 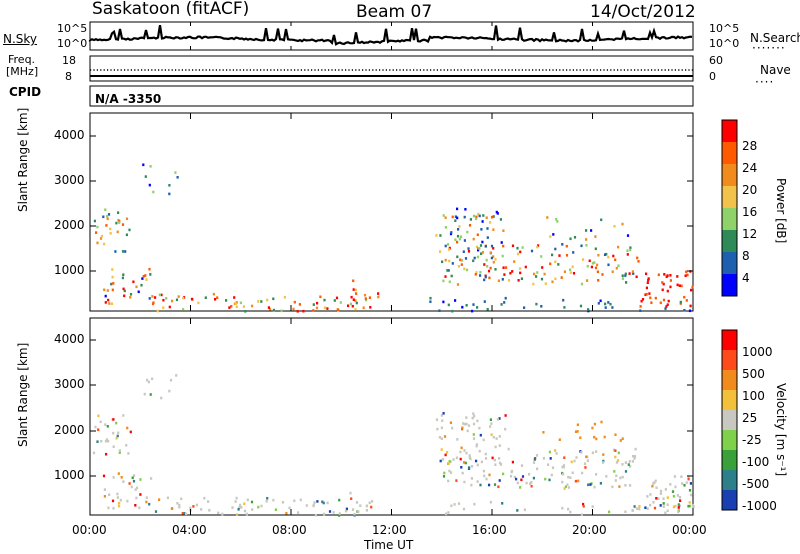 What do you see at coordinates (759, 506) in the screenshot?
I see `vel-cb-tick-m1000: -1000` at bounding box center [759, 506].